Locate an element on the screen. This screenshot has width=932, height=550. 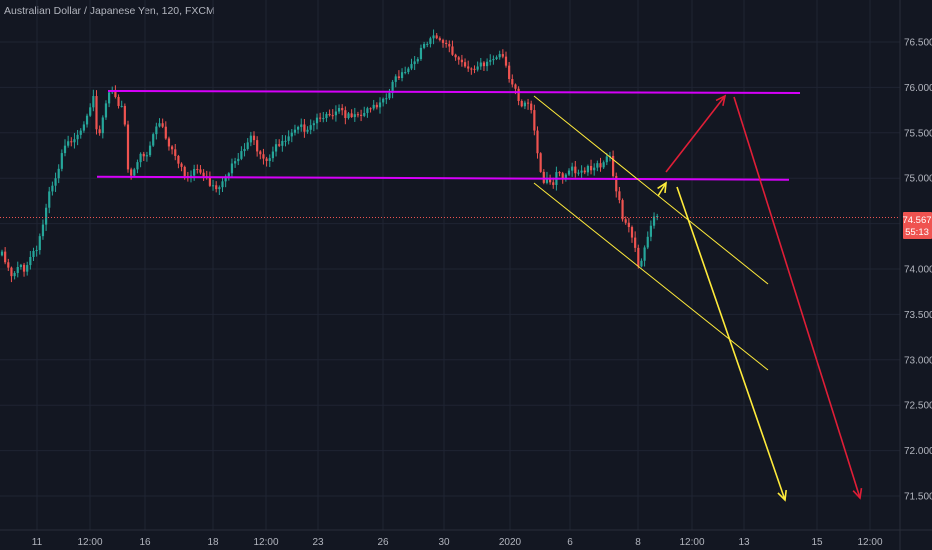
arrow-shaft is located at coordinates (731, 343).